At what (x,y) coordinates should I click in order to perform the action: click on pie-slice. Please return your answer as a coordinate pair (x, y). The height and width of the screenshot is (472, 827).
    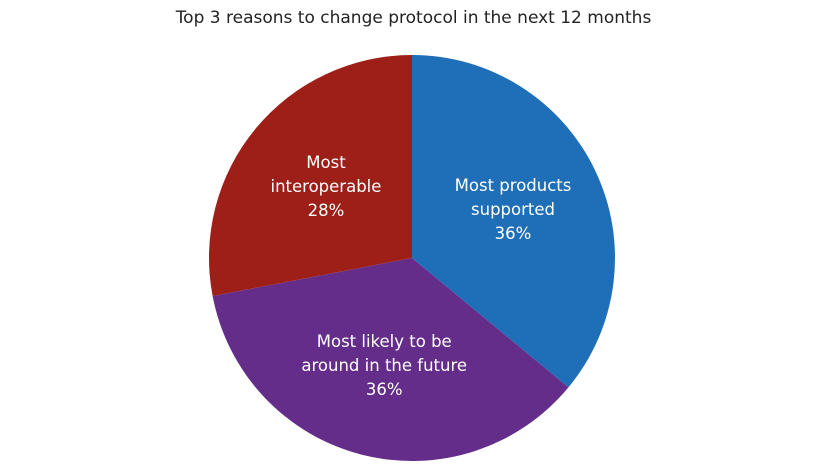
    Looking at the image, I should click on (310, 176).